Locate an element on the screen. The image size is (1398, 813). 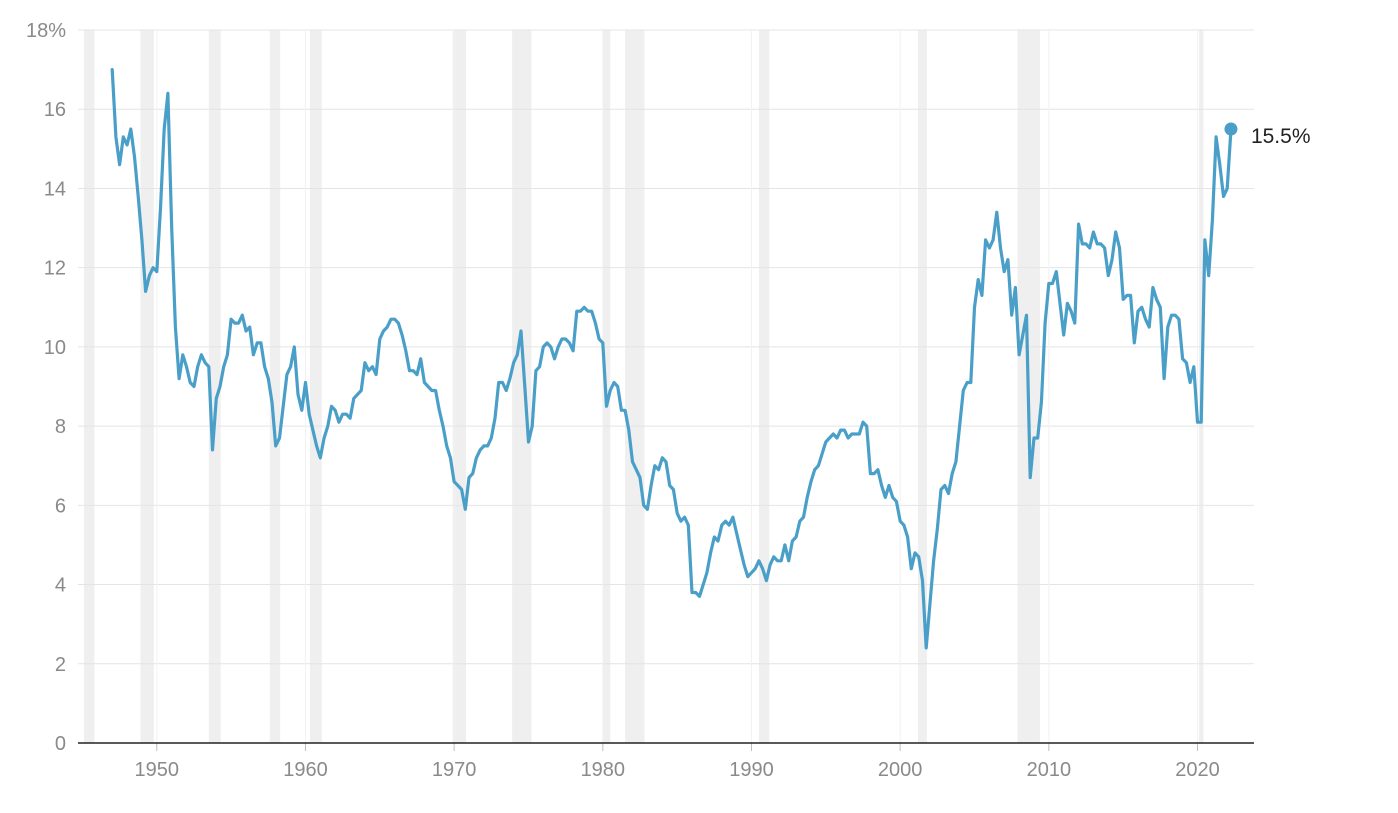
y-tick-label: 0 is located at coordinates (60, 744).